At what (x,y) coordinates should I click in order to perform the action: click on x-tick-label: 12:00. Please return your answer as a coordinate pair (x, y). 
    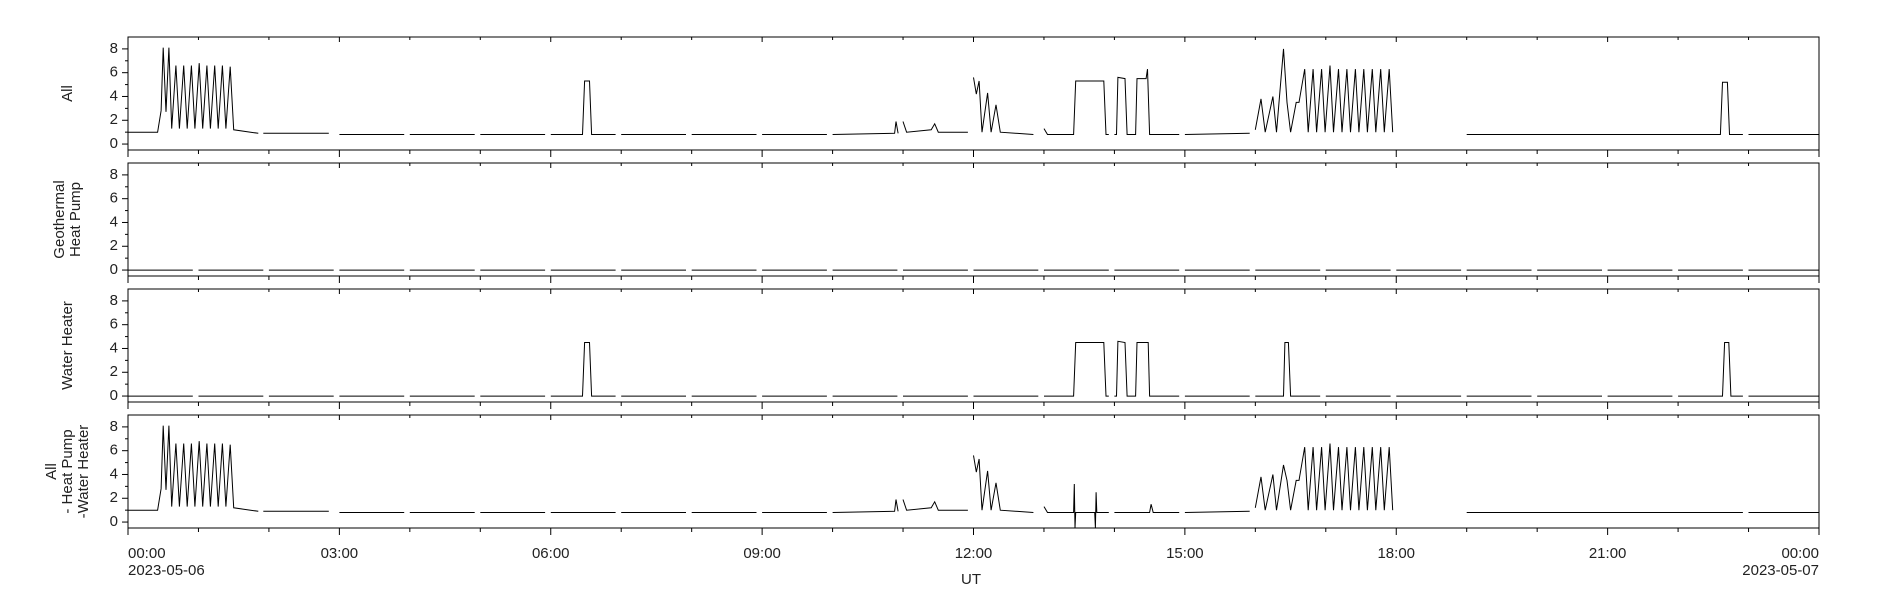
    Looking at the image, I should click on (974, 553).